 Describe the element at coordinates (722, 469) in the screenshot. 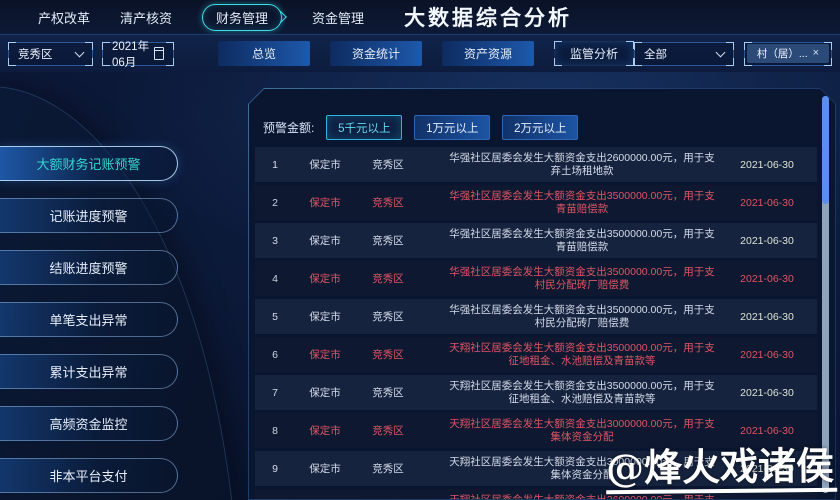

I see `watermark: @烽火戏诸侯` at that location.